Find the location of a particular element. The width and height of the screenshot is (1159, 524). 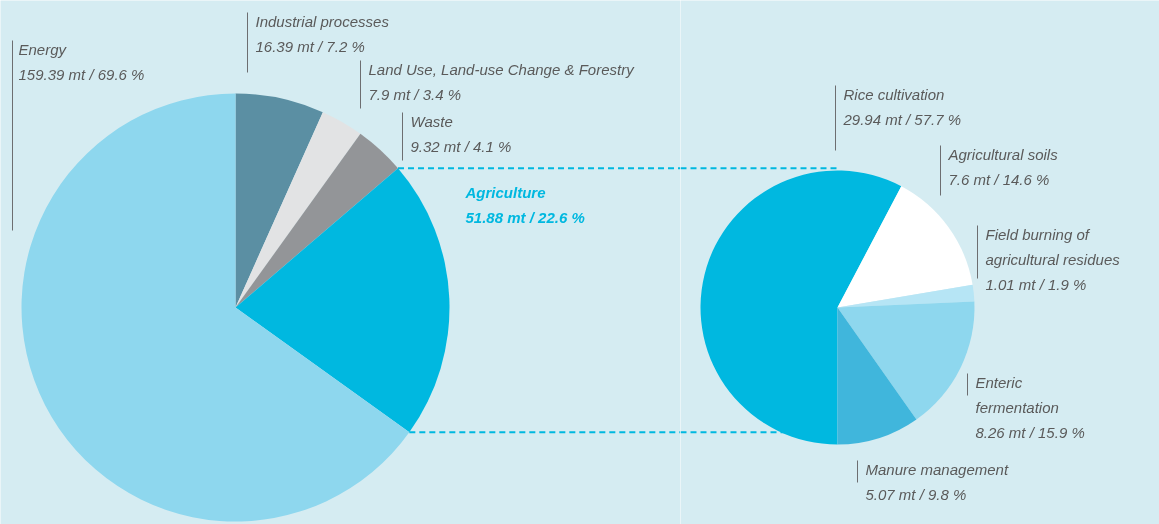

slice-label: Agricultural soils is located at coordinates (1003, 154).